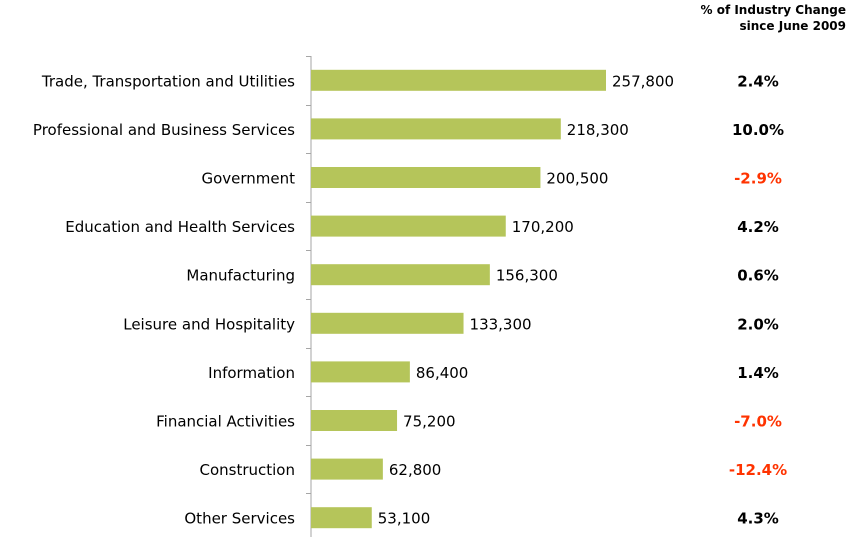  What do you see at coordinates (577, 179) in the screenshot?
I see `data-label: 200,500` at bounding box center [577, 179].